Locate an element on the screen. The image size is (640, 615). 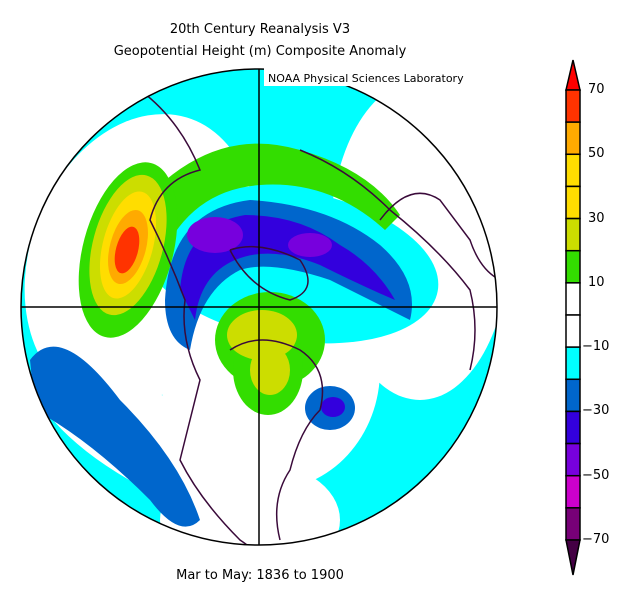
colorbar-tick-label: −70 is located at coordinates (596, 539).